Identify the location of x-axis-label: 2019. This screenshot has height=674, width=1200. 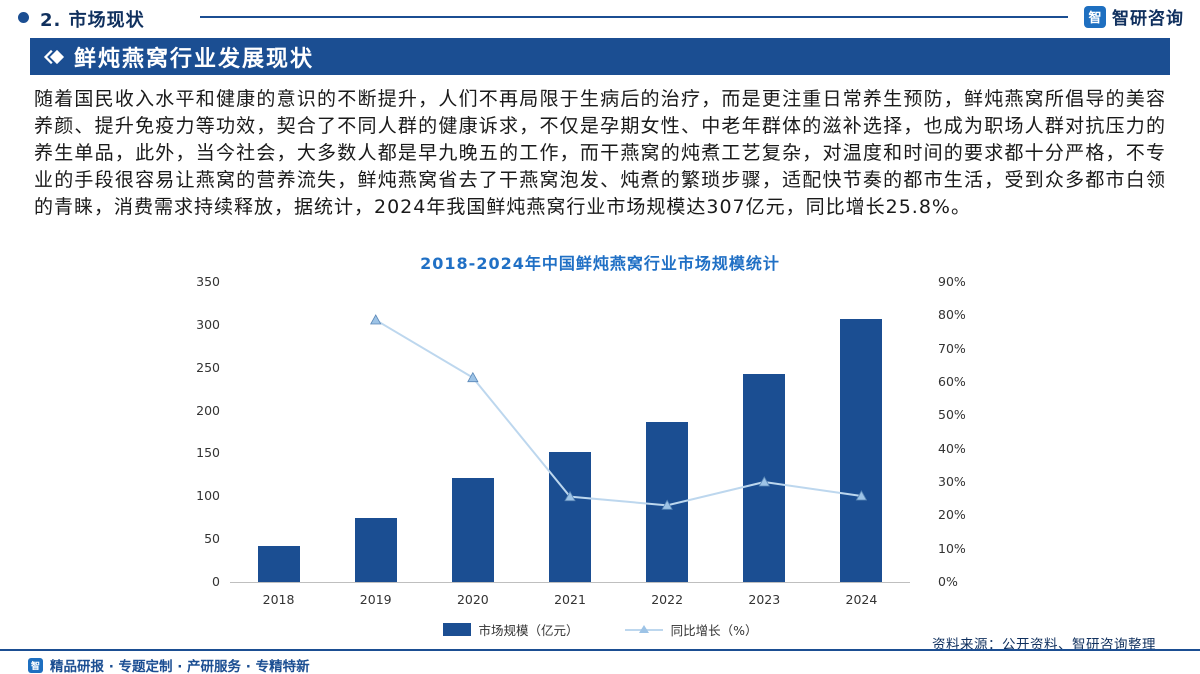
(375, 599).